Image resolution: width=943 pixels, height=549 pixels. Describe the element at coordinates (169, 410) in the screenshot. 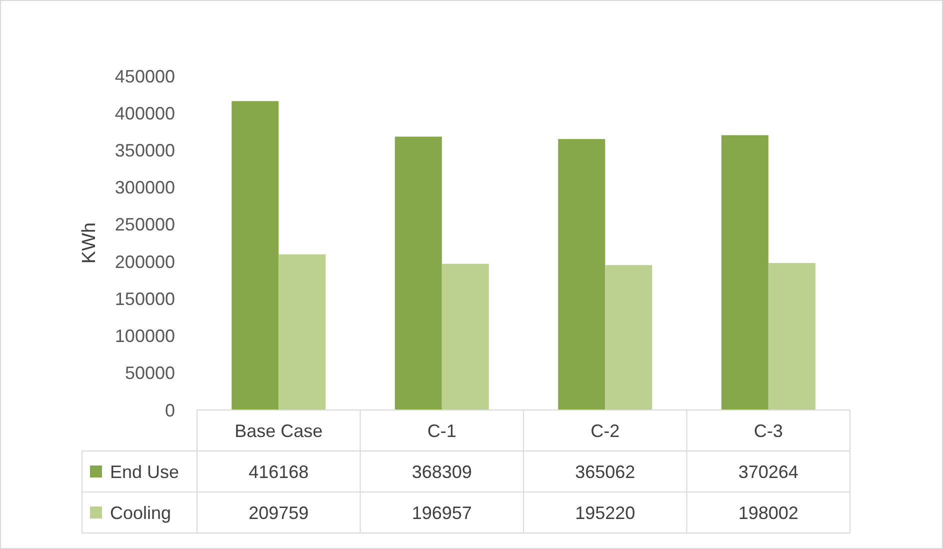

I see `y-tick-label: 0` at that location.